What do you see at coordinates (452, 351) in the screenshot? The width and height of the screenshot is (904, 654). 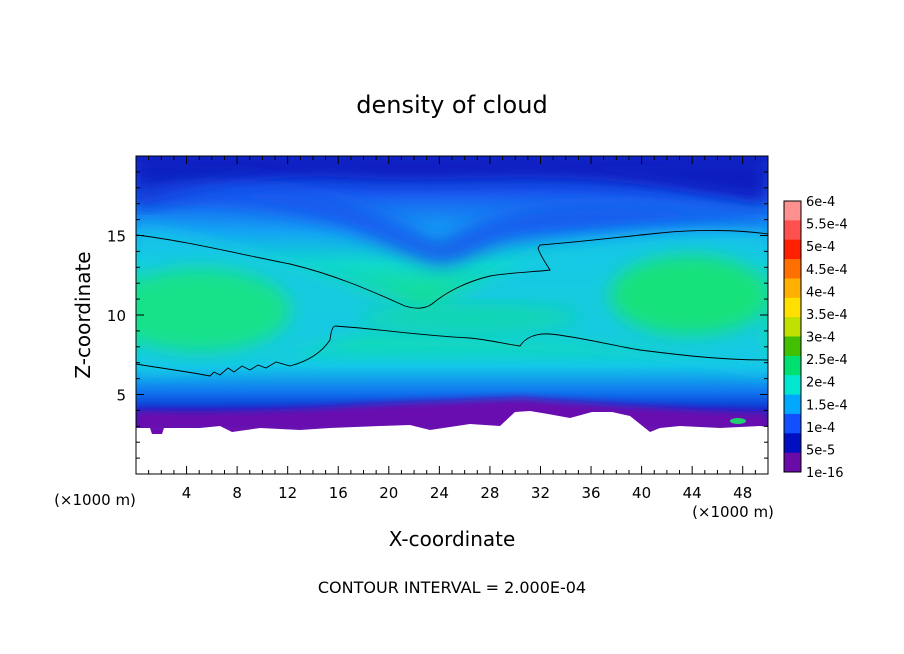 I see `contour-line-lower` at bounding box center [452, 351].